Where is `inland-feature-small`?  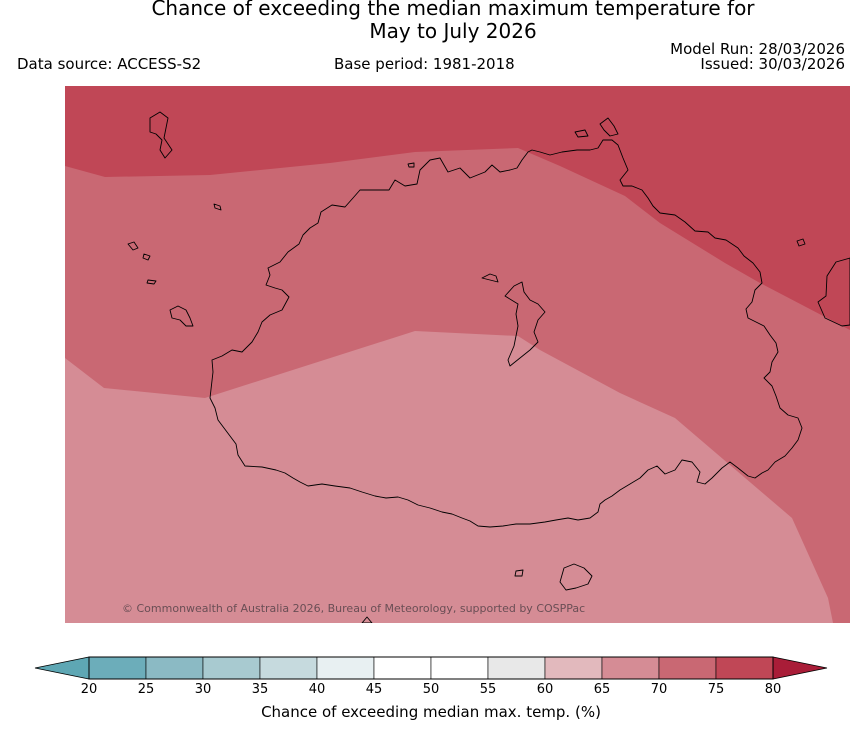
inland-feature-small is located at coordinates (490, 278).